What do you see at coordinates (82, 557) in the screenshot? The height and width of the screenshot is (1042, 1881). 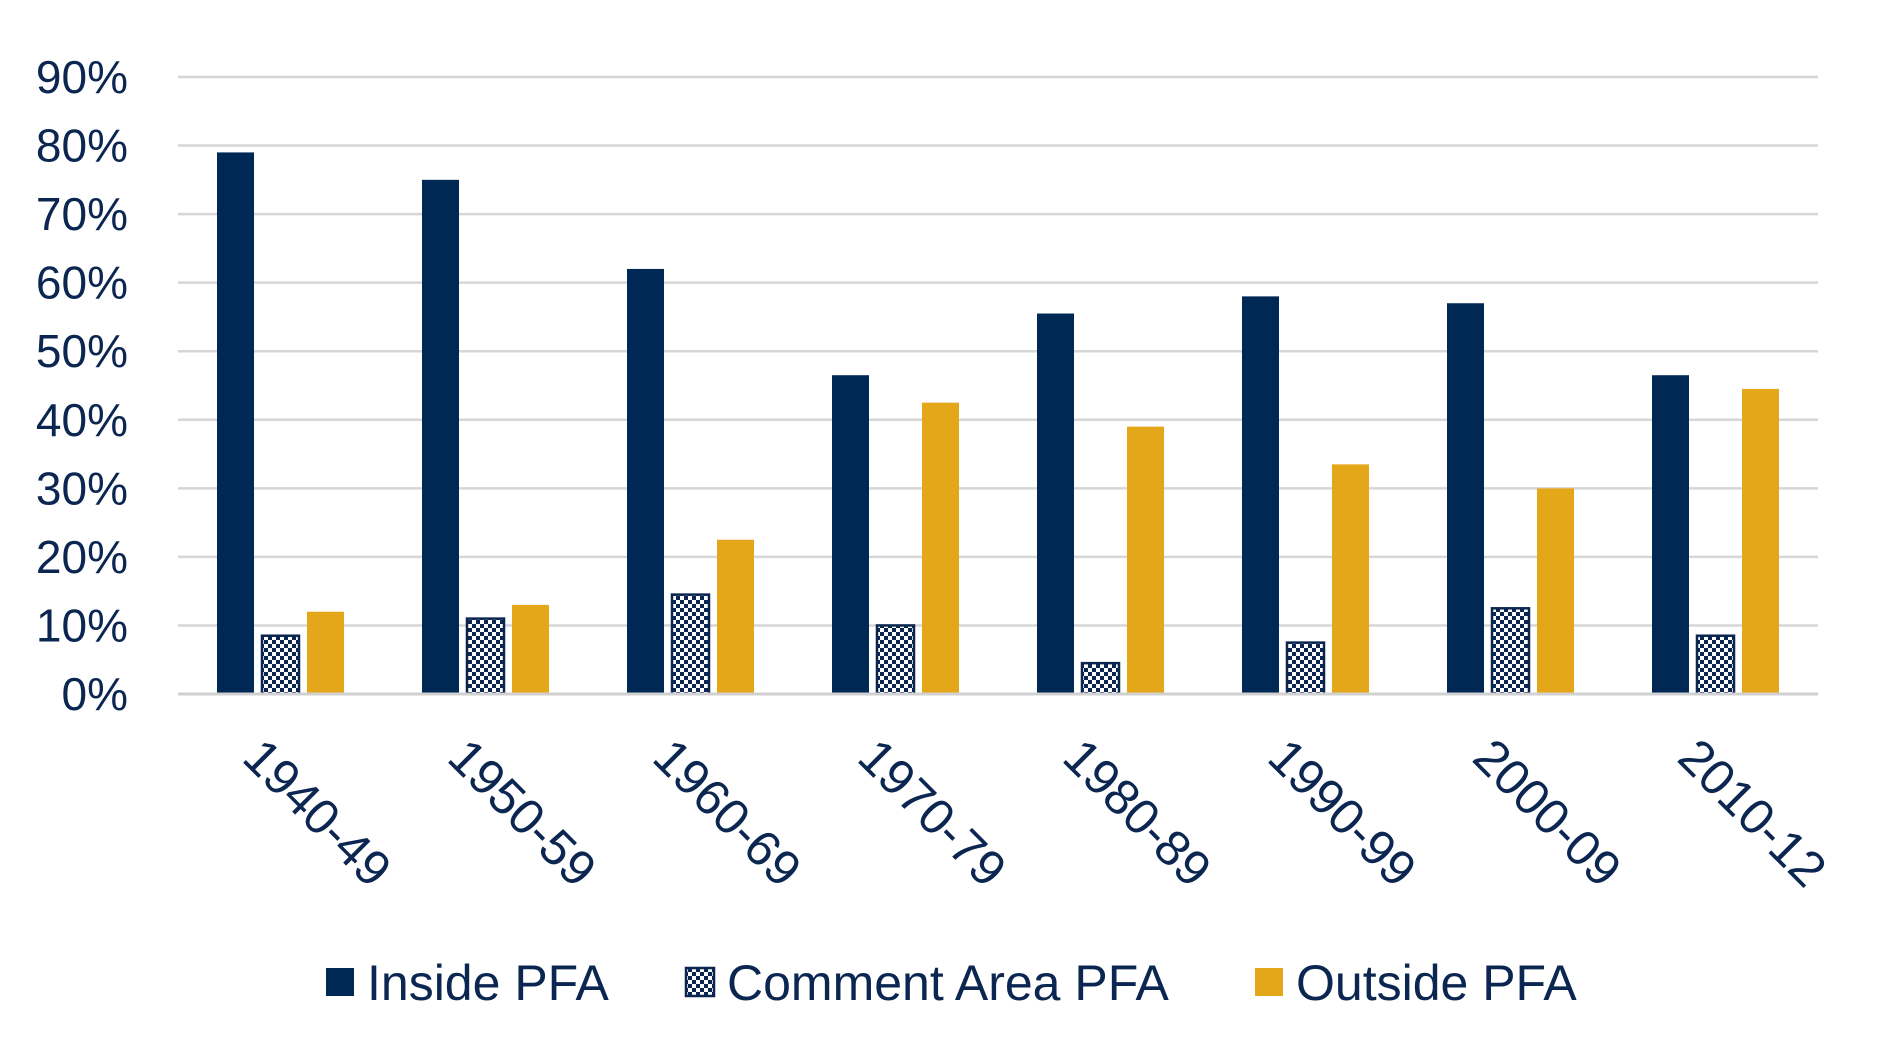 I see `y-tick-label: 20%` at bounding box center [82, 557].